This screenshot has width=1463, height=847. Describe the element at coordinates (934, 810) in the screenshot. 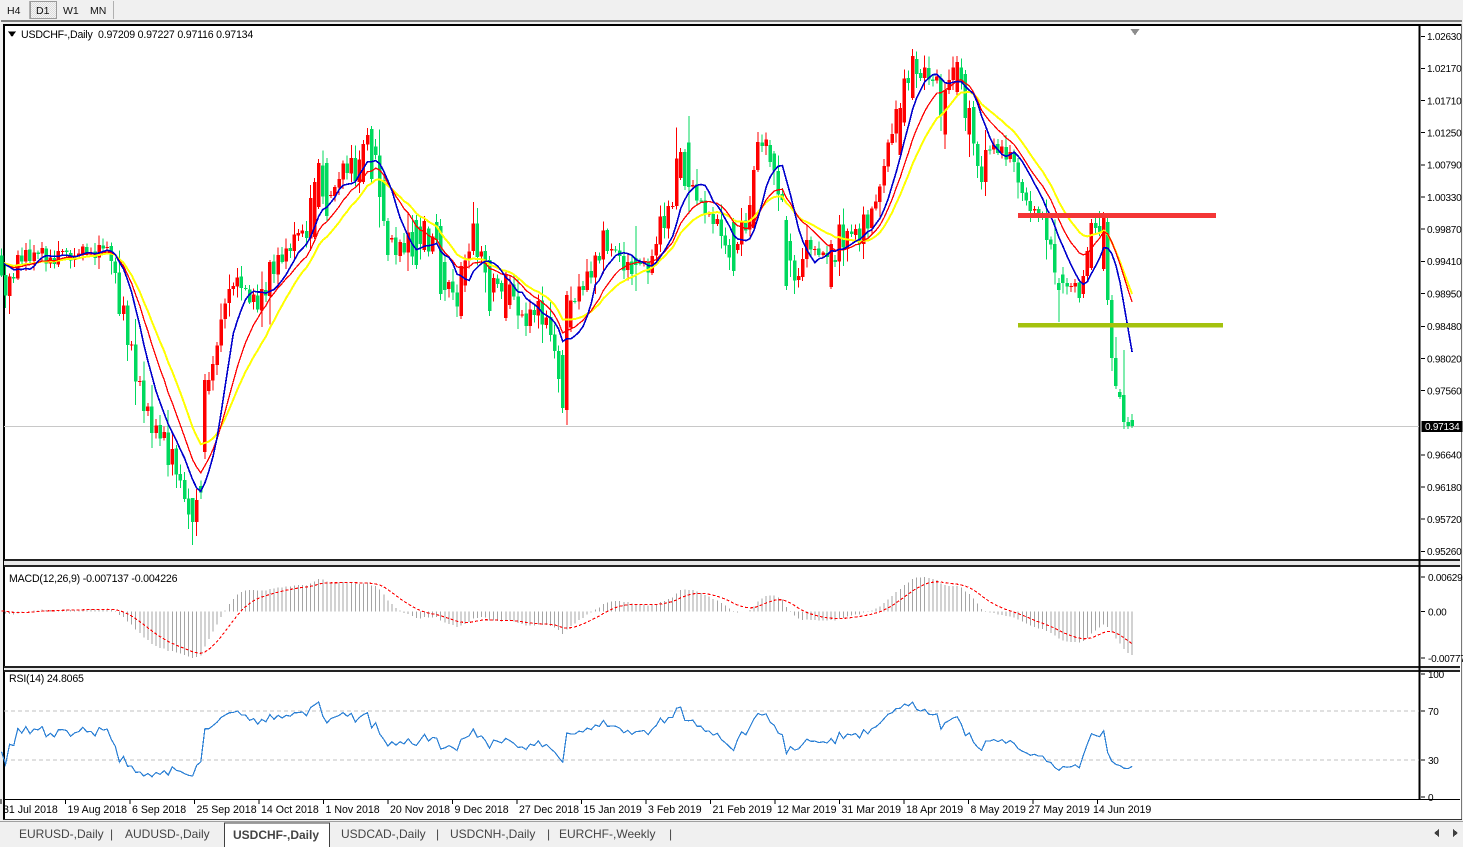

I see `svg-text: 18 Apr 2019` at that location.